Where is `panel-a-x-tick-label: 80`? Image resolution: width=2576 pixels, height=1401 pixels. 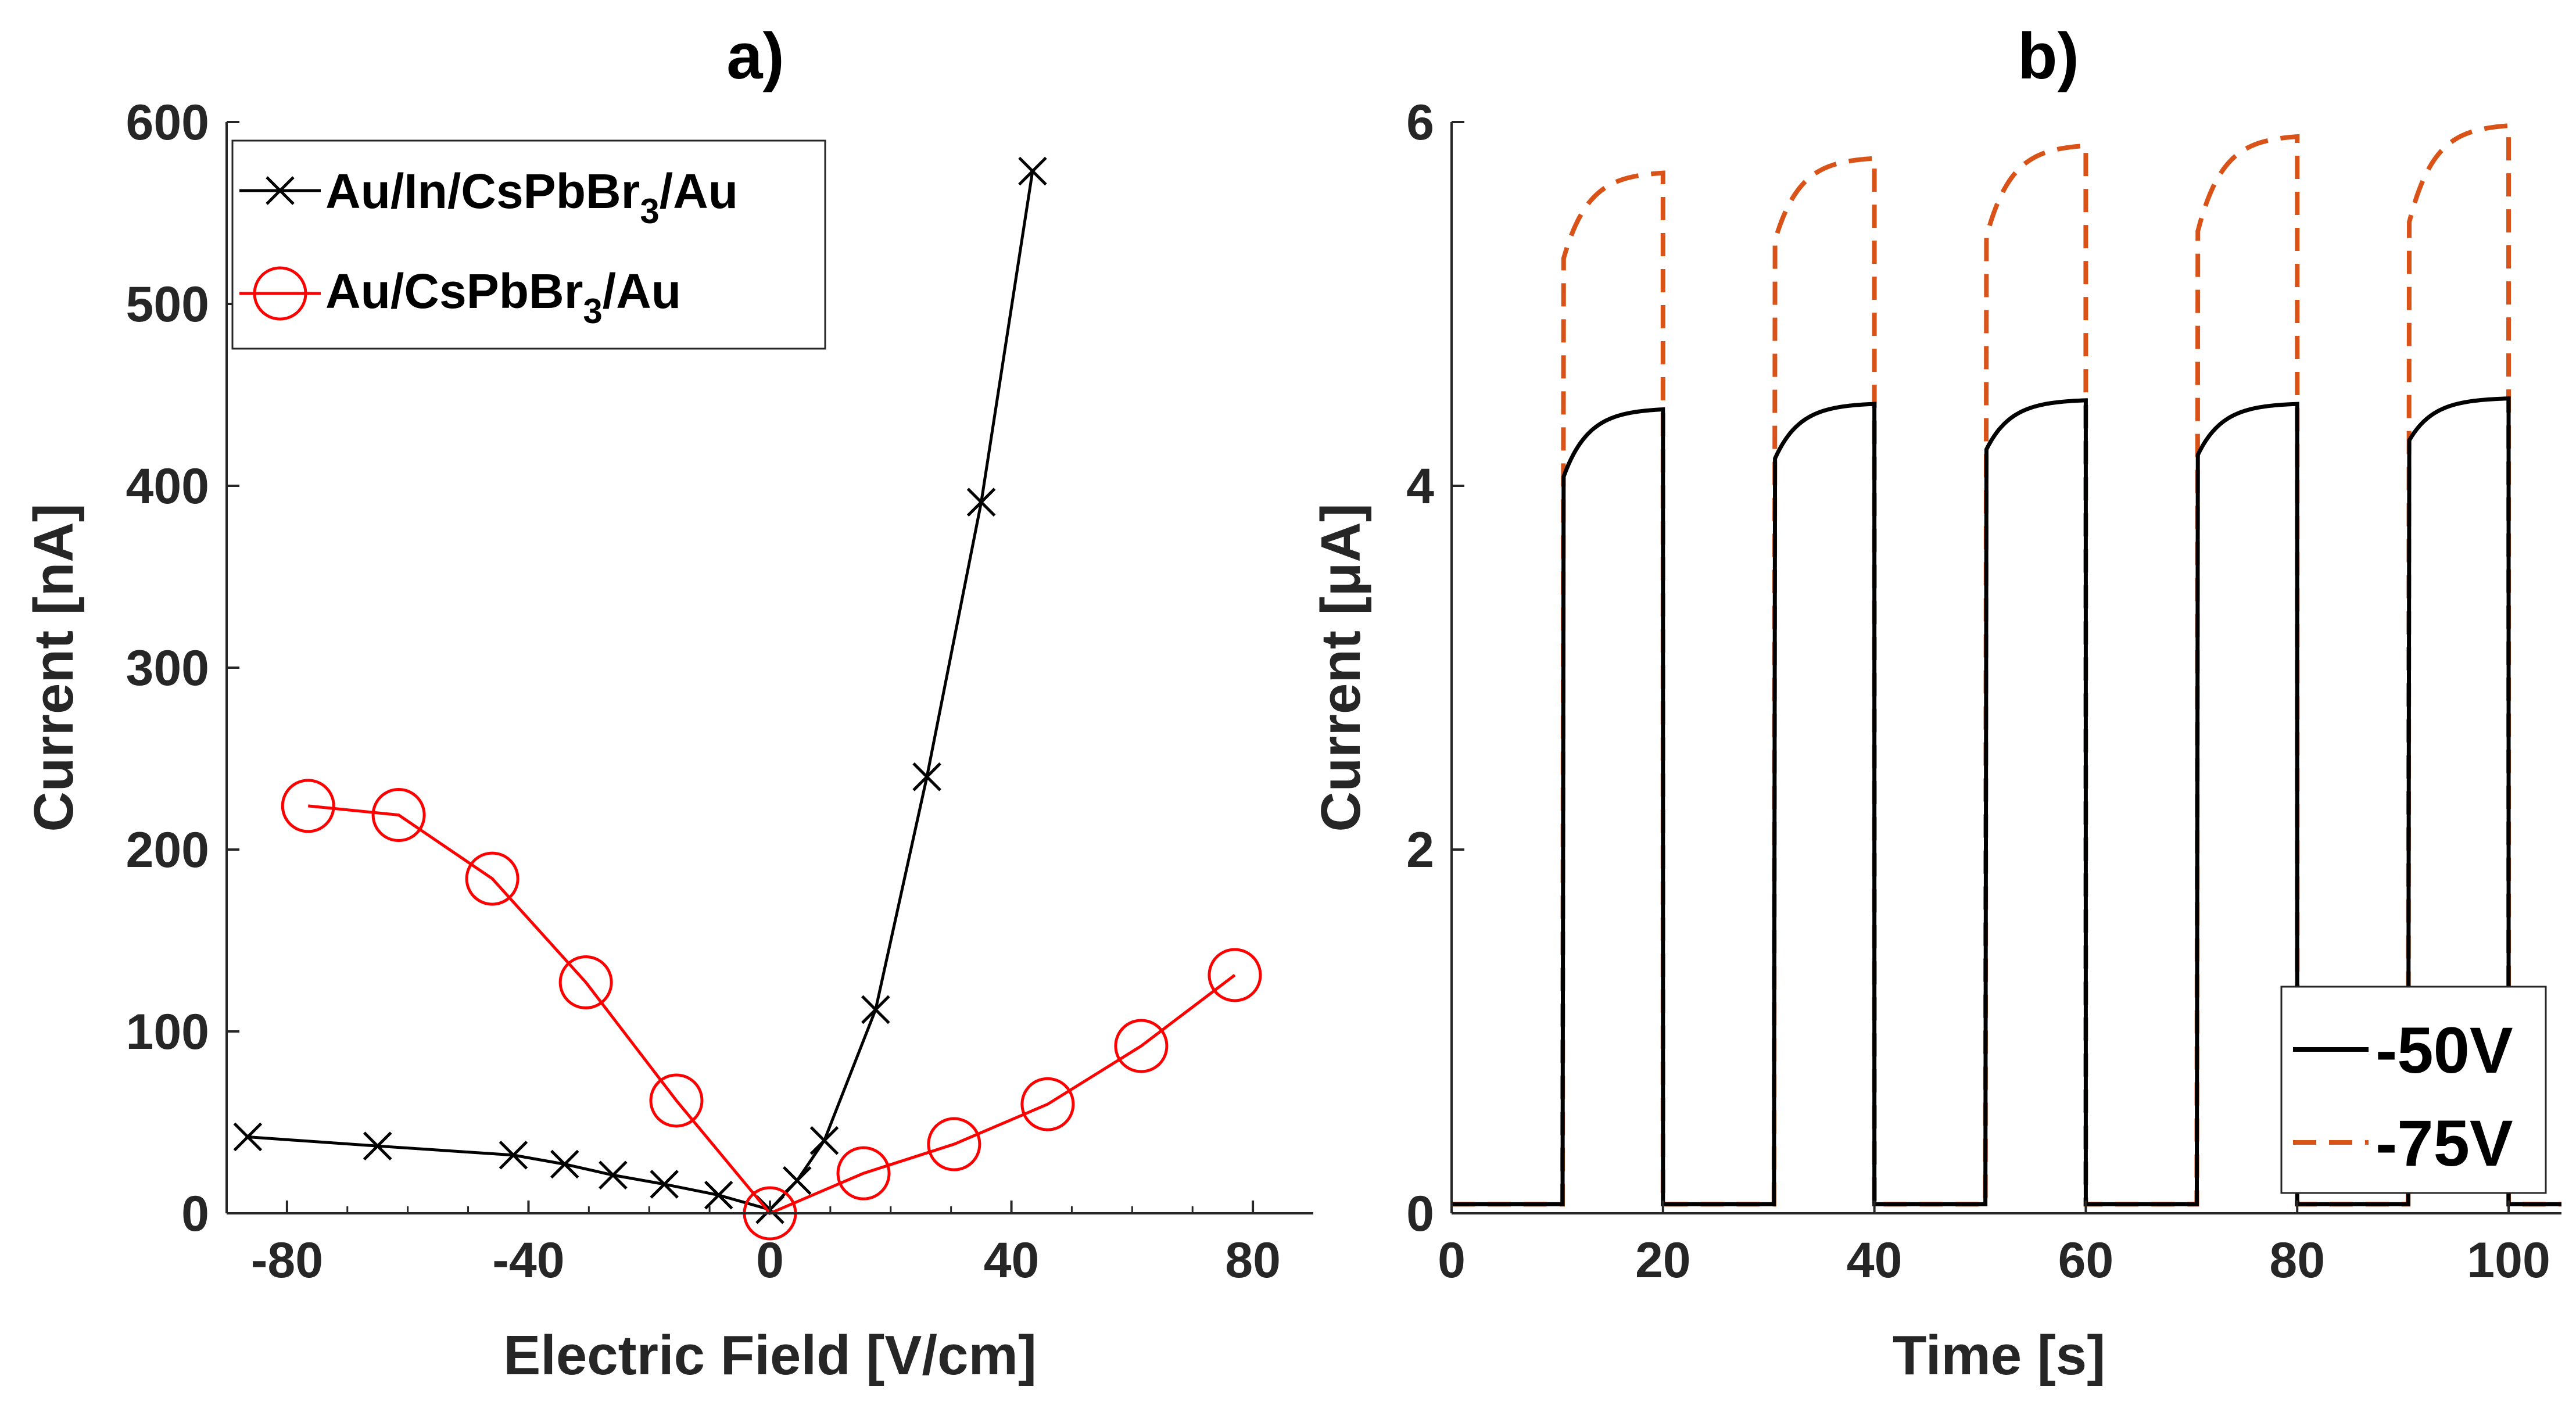 panel-a-x-tick-label: 80 is located at coordinates (1253, 1260).